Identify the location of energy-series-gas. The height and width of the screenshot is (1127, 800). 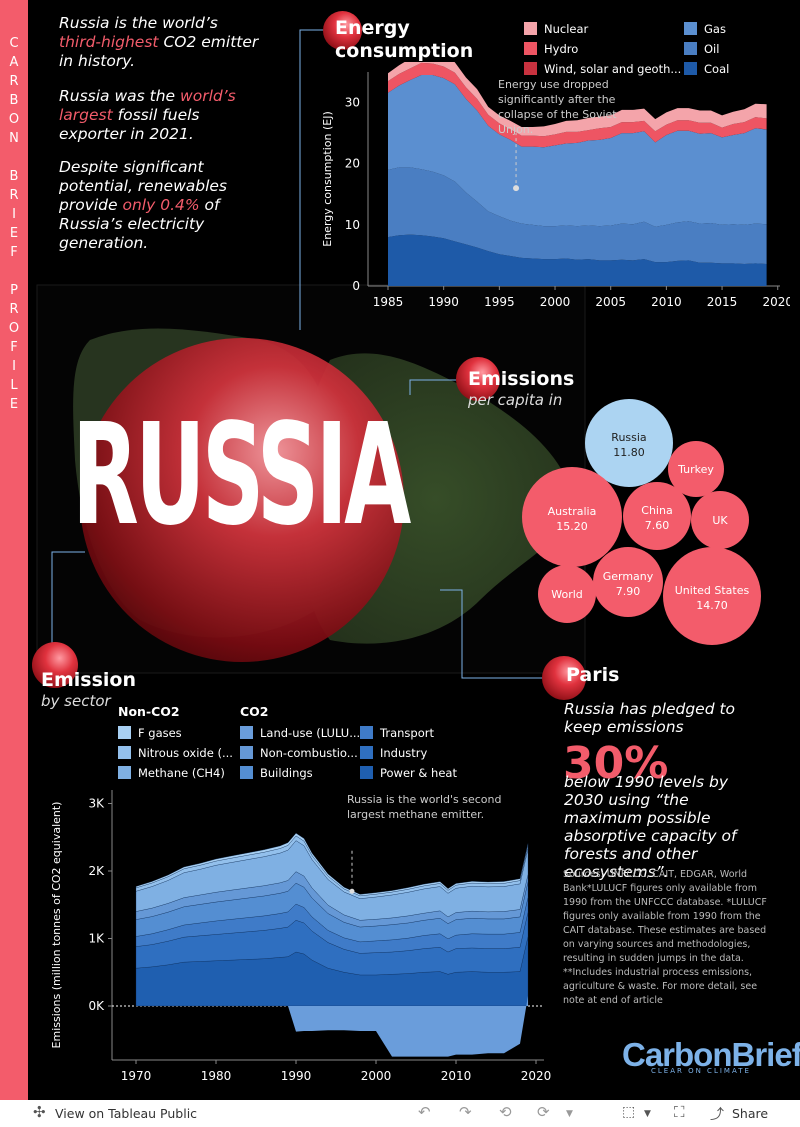
(577, 151).